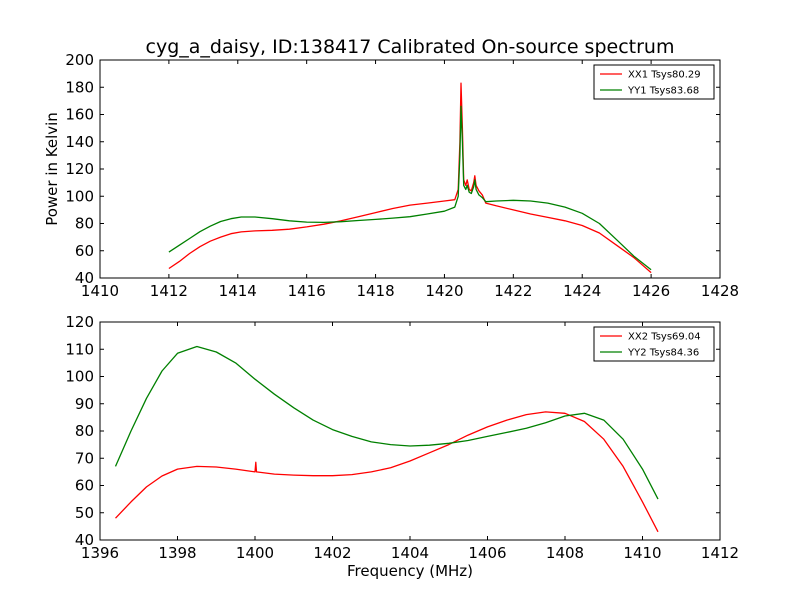  I want to click on top-x-tick-label: 1418, so click(375, 291).